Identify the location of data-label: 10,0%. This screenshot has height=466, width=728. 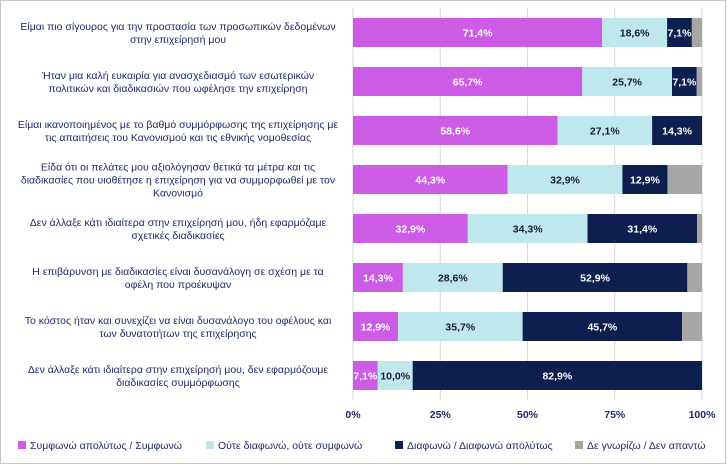
(395, 377).